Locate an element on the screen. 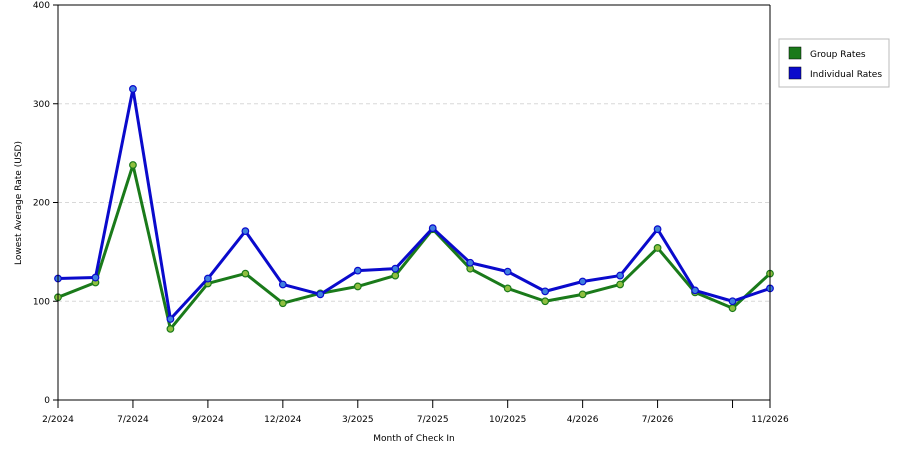 The height and width of the screenshot is (450, 900). x-tick-label-7-2026: 7/2026 is located at coordinates (658, 420).